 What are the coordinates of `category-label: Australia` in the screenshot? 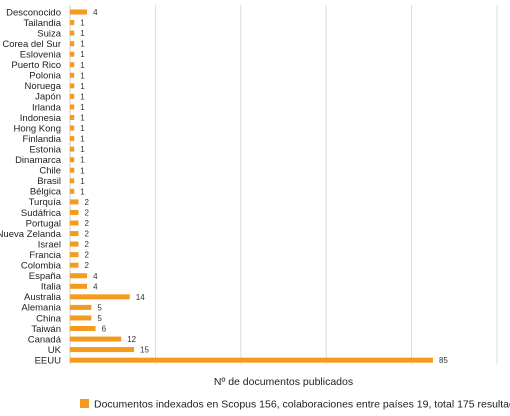 It's located at (43, 297).